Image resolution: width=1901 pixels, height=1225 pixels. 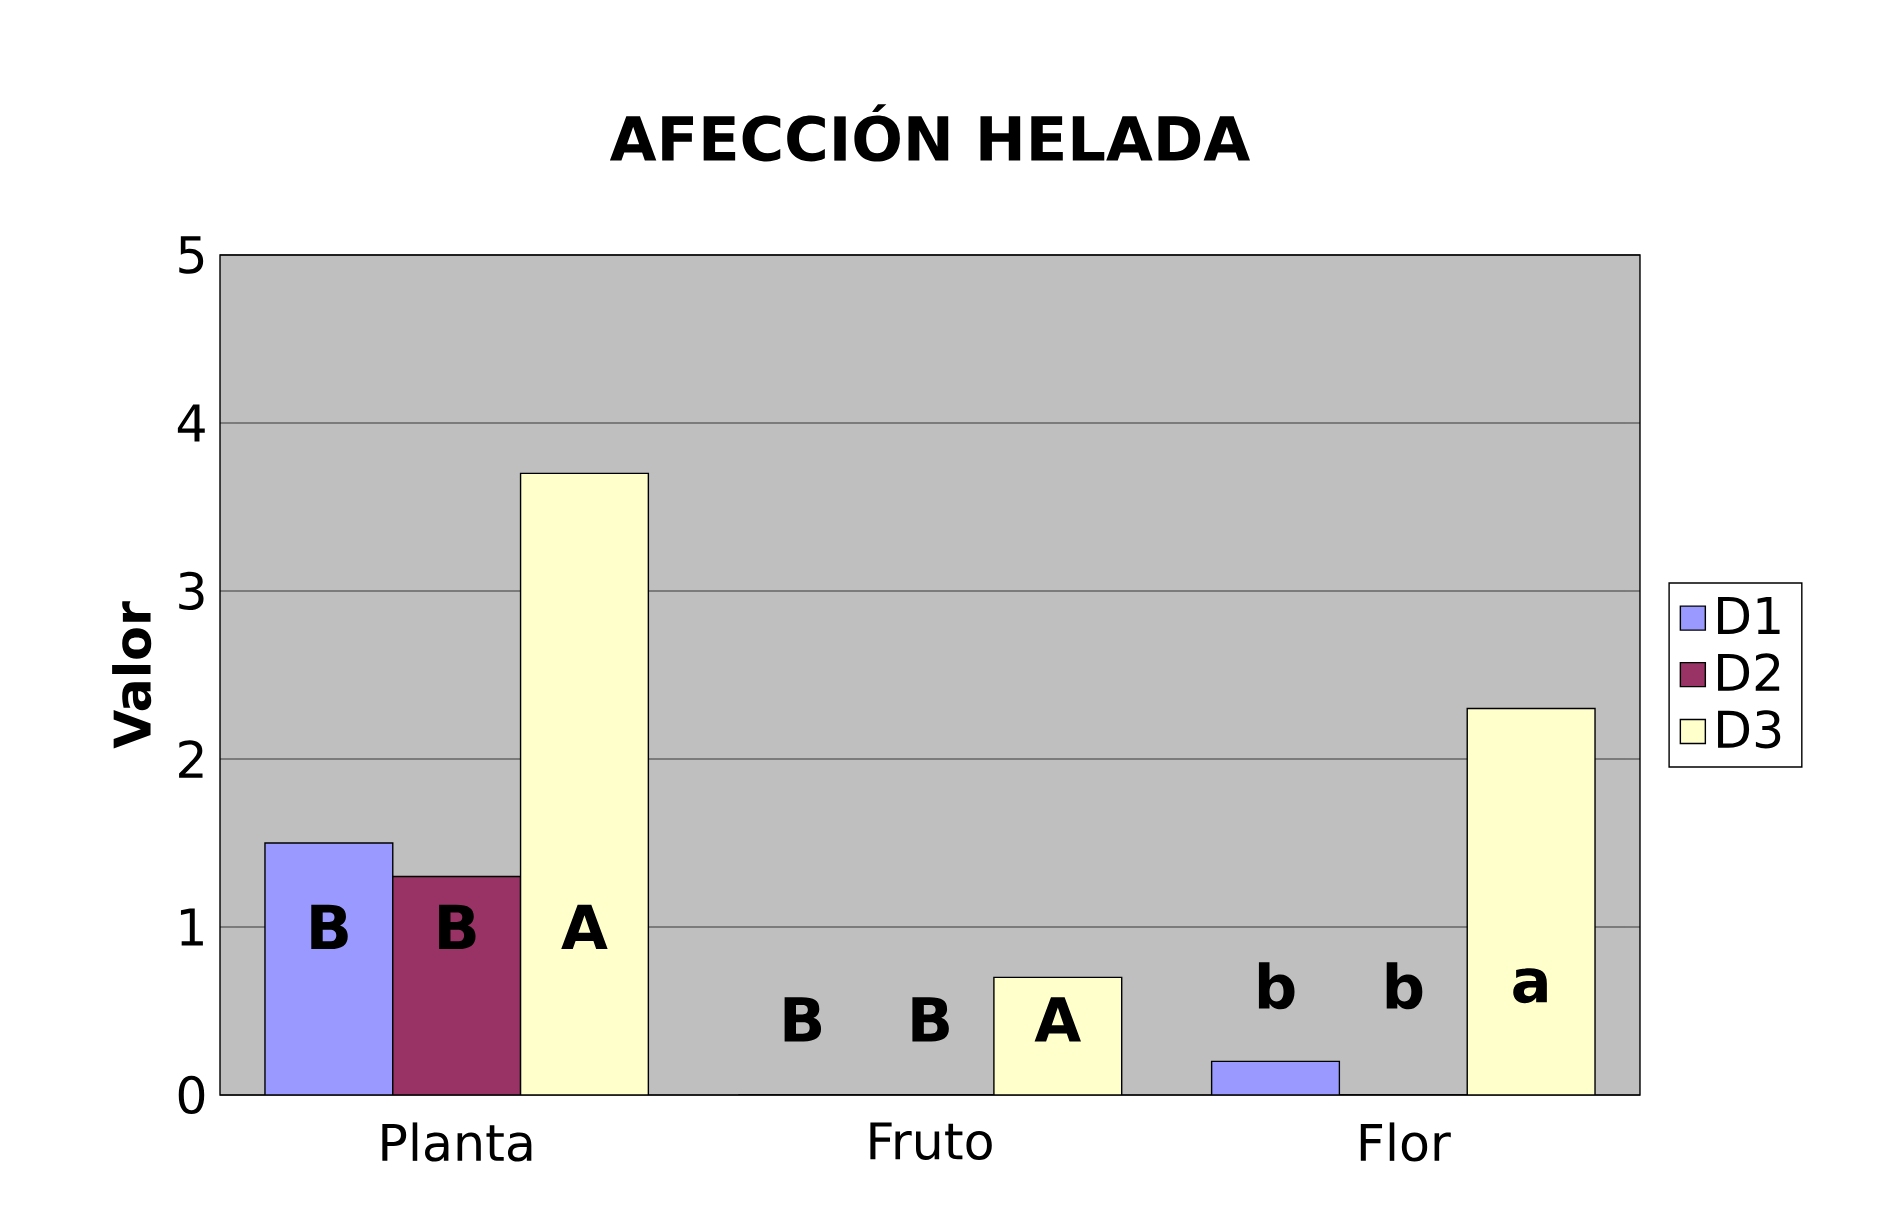 I want to click on annotation: a, so click(x=1530, y=986).